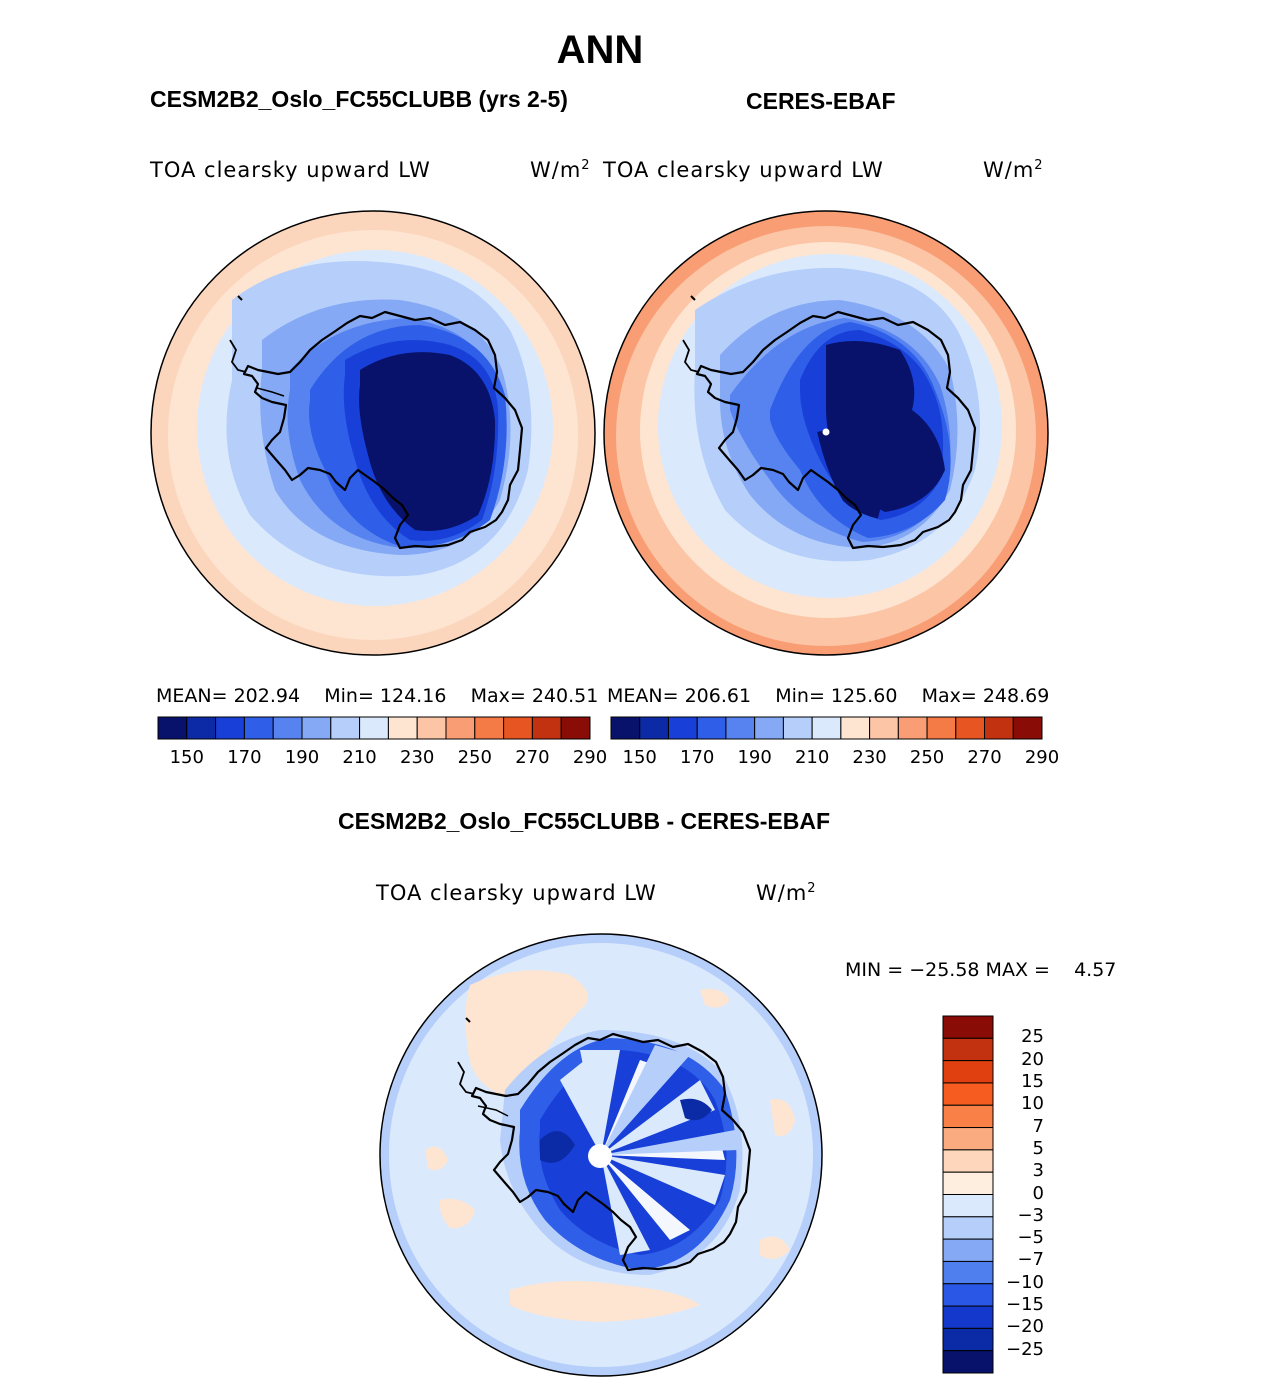 The height and width of the screenshot is (1383, 1285). I want to click on difference-title: CESM2B2_Oslo_FC55CLUBB - CERES-EBAF, so click(584, 821).